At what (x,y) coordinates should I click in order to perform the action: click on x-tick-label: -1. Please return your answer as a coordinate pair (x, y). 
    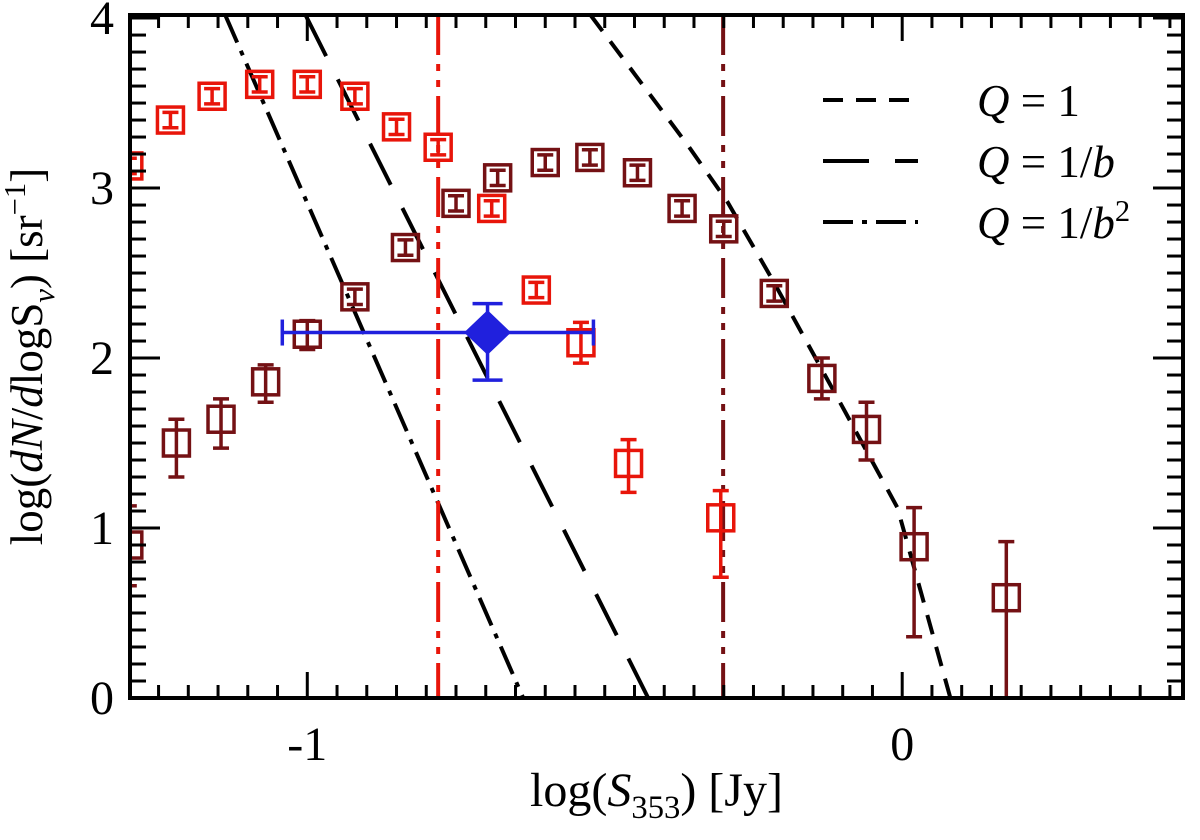
    Looking at the image, I should click on (307, 744).